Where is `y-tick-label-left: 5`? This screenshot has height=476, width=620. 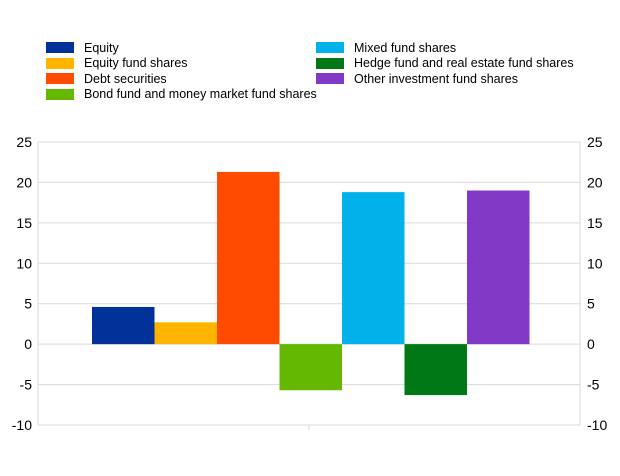 y-tick-label-left: 5 is located at coordinates (28, 304).